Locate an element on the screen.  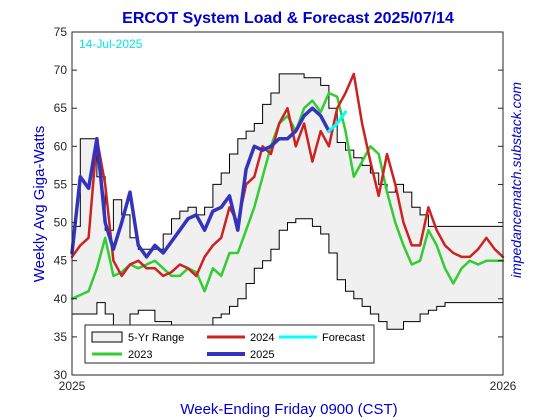
y-tick-label: 50 is located at coordinates (61, 223).